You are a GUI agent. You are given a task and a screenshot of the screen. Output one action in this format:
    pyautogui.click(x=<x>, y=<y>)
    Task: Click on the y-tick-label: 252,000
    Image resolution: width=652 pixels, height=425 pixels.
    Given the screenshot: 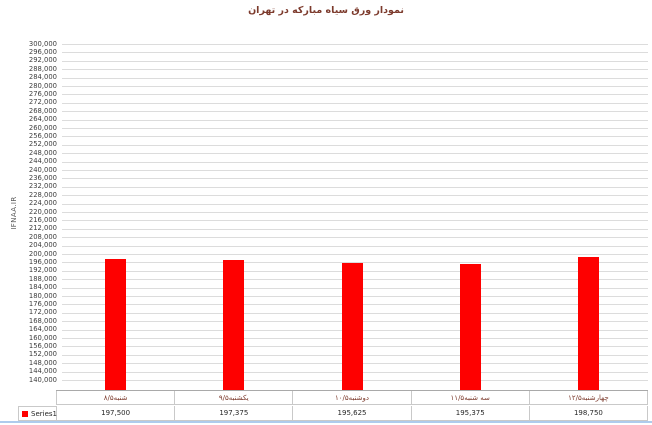 What is the action you would take?
    pyautogui.click(x=42, y=144)
    